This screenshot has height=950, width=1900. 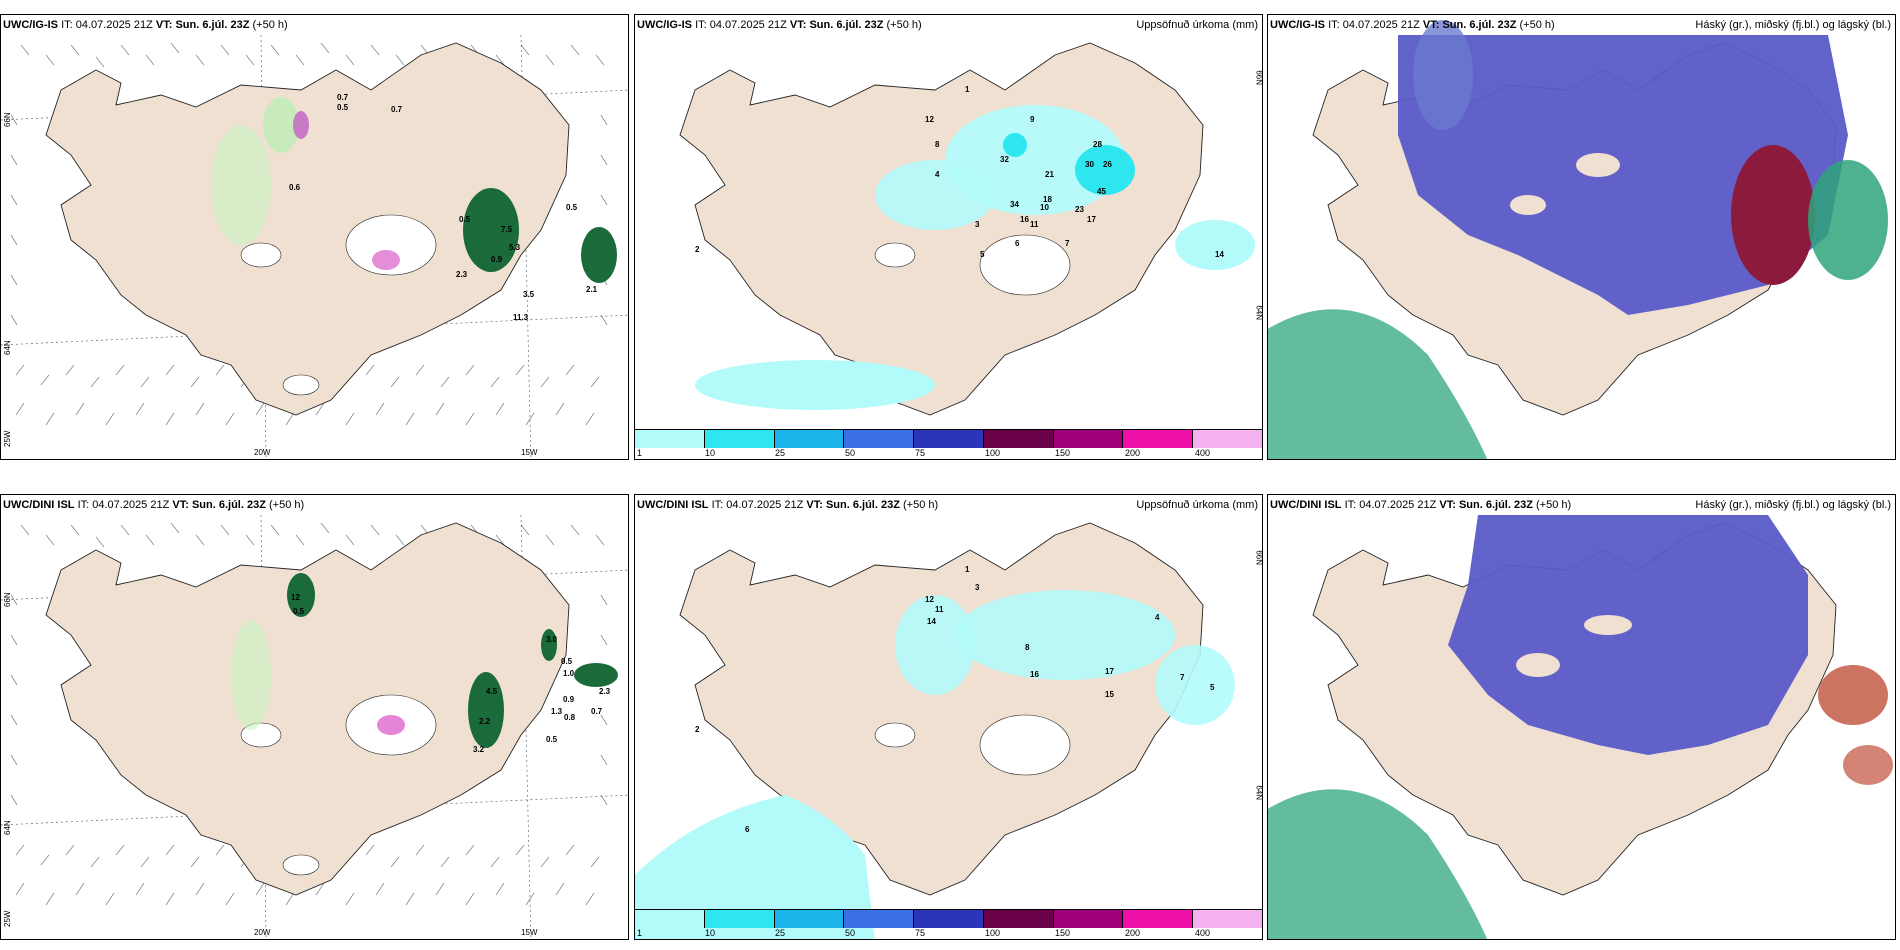 I want to click on precip-value: 10, so click(x=1044, y=207).